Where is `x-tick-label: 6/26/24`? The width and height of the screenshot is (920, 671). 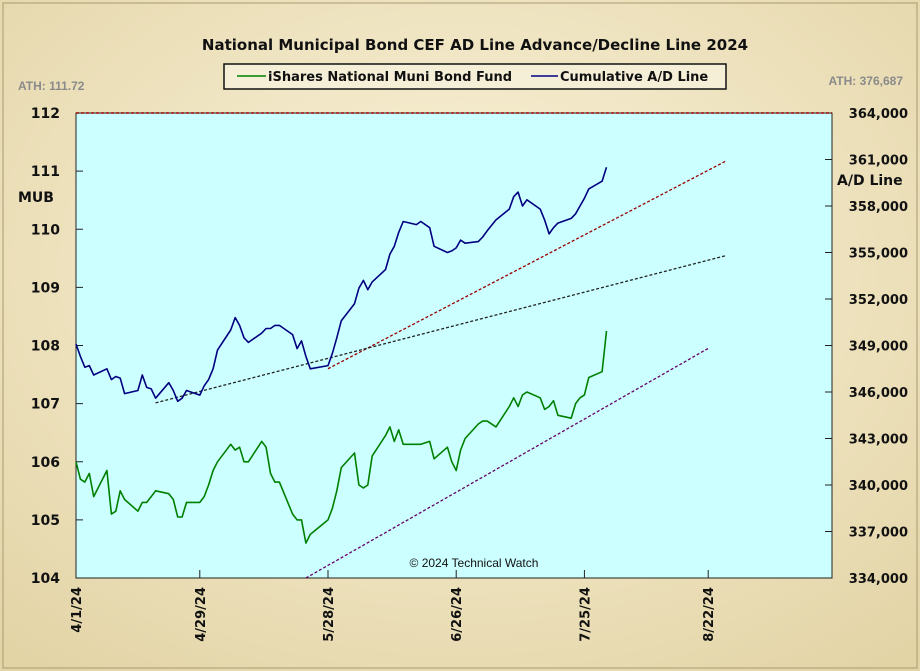
x-tick-label: 6/26/24 is located at coordinates (457, 614).